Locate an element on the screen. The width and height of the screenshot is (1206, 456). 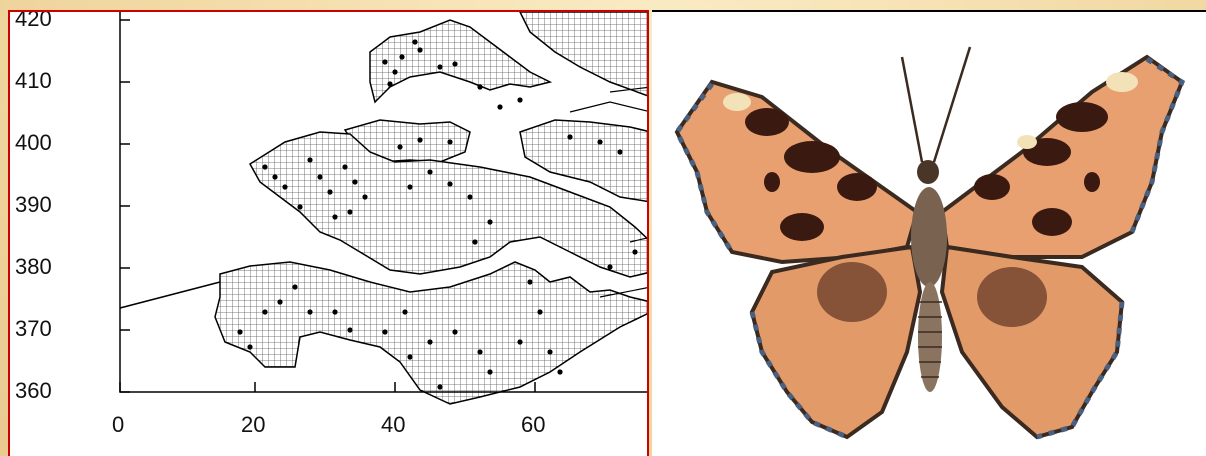
butterfly-head is located at coordinates (928, 172).